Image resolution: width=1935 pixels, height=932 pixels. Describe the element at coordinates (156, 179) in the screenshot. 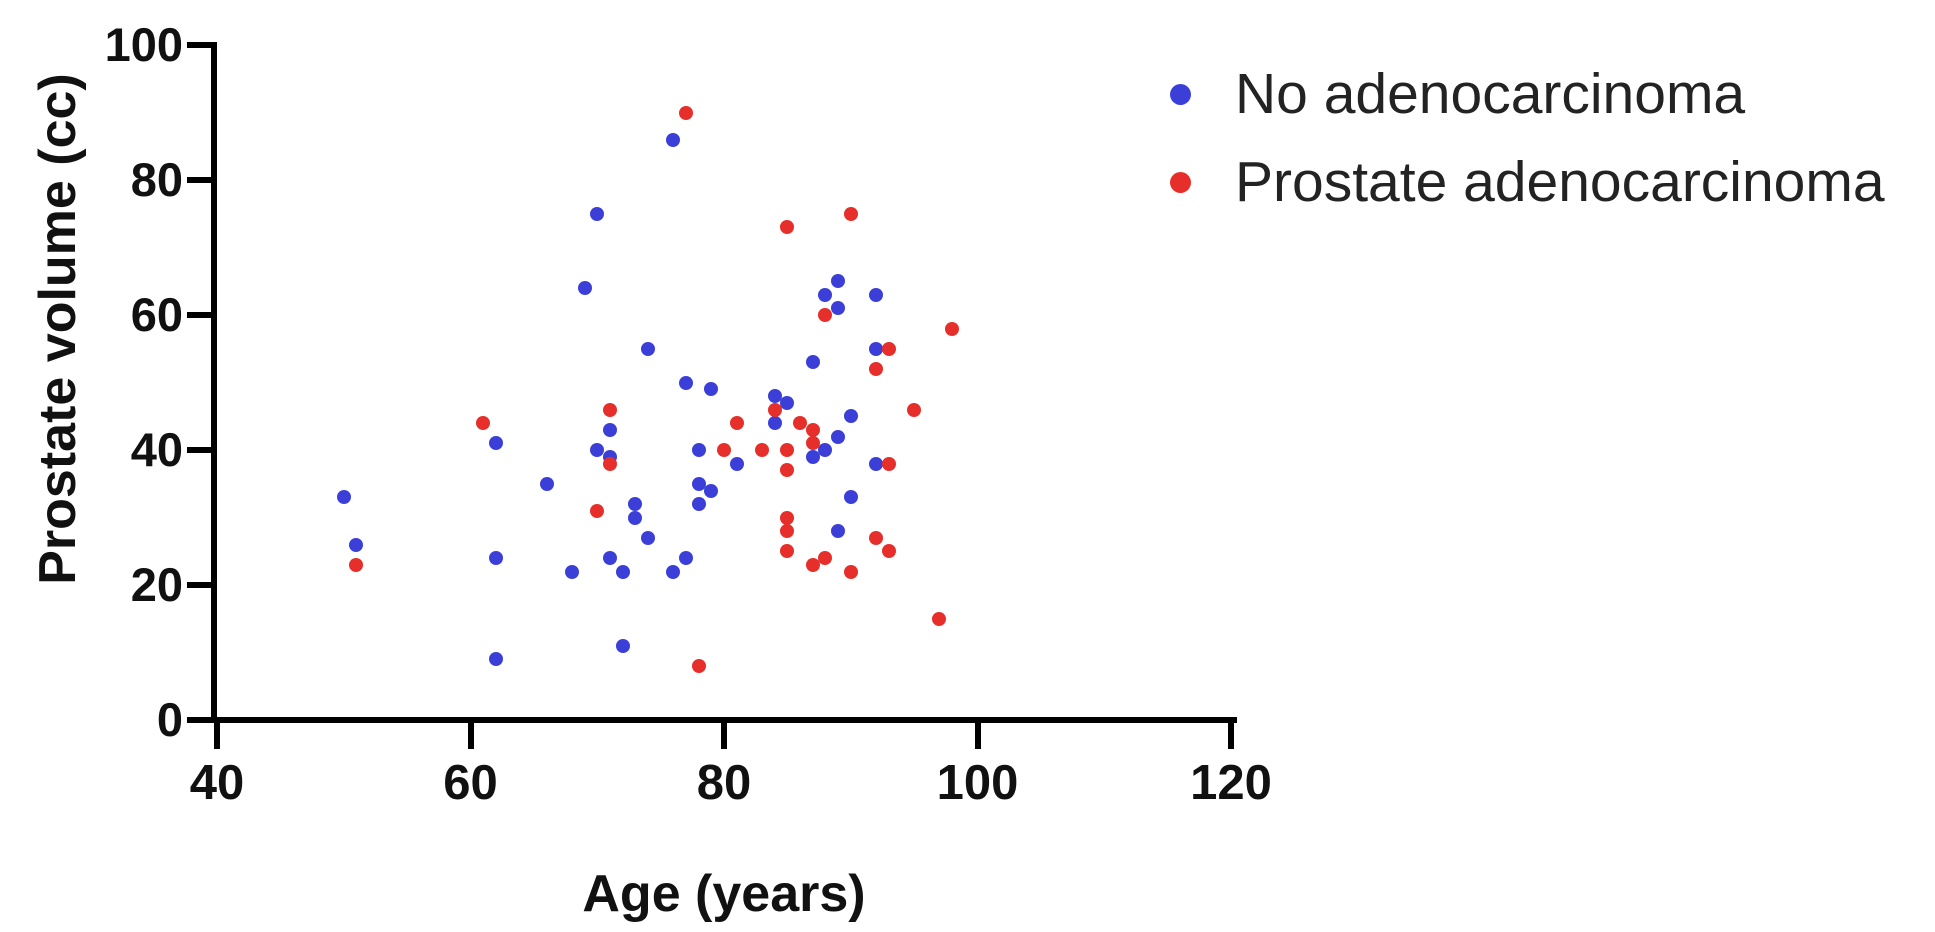

I see `y-tick-label-80: 80` at that location.